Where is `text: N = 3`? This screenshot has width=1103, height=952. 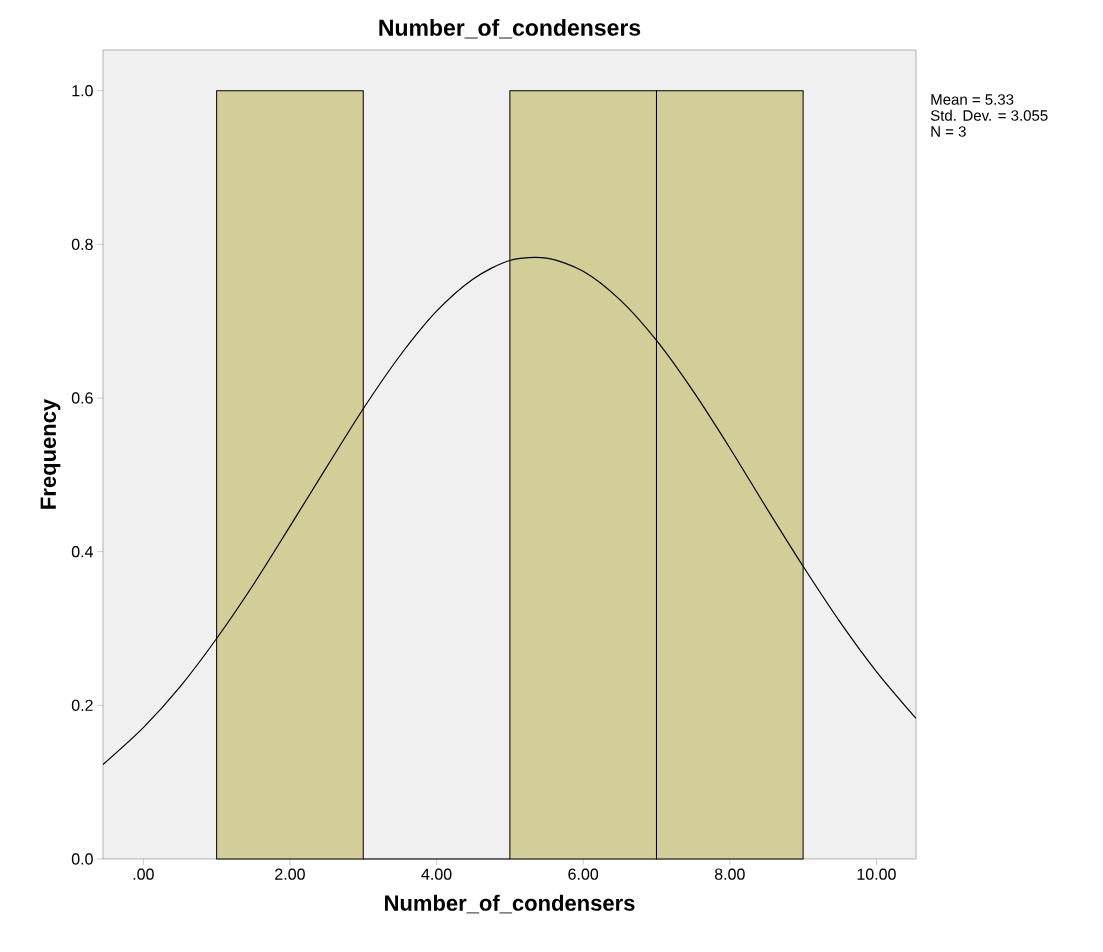
text: N = 3 is located at coordinates (948, 131).